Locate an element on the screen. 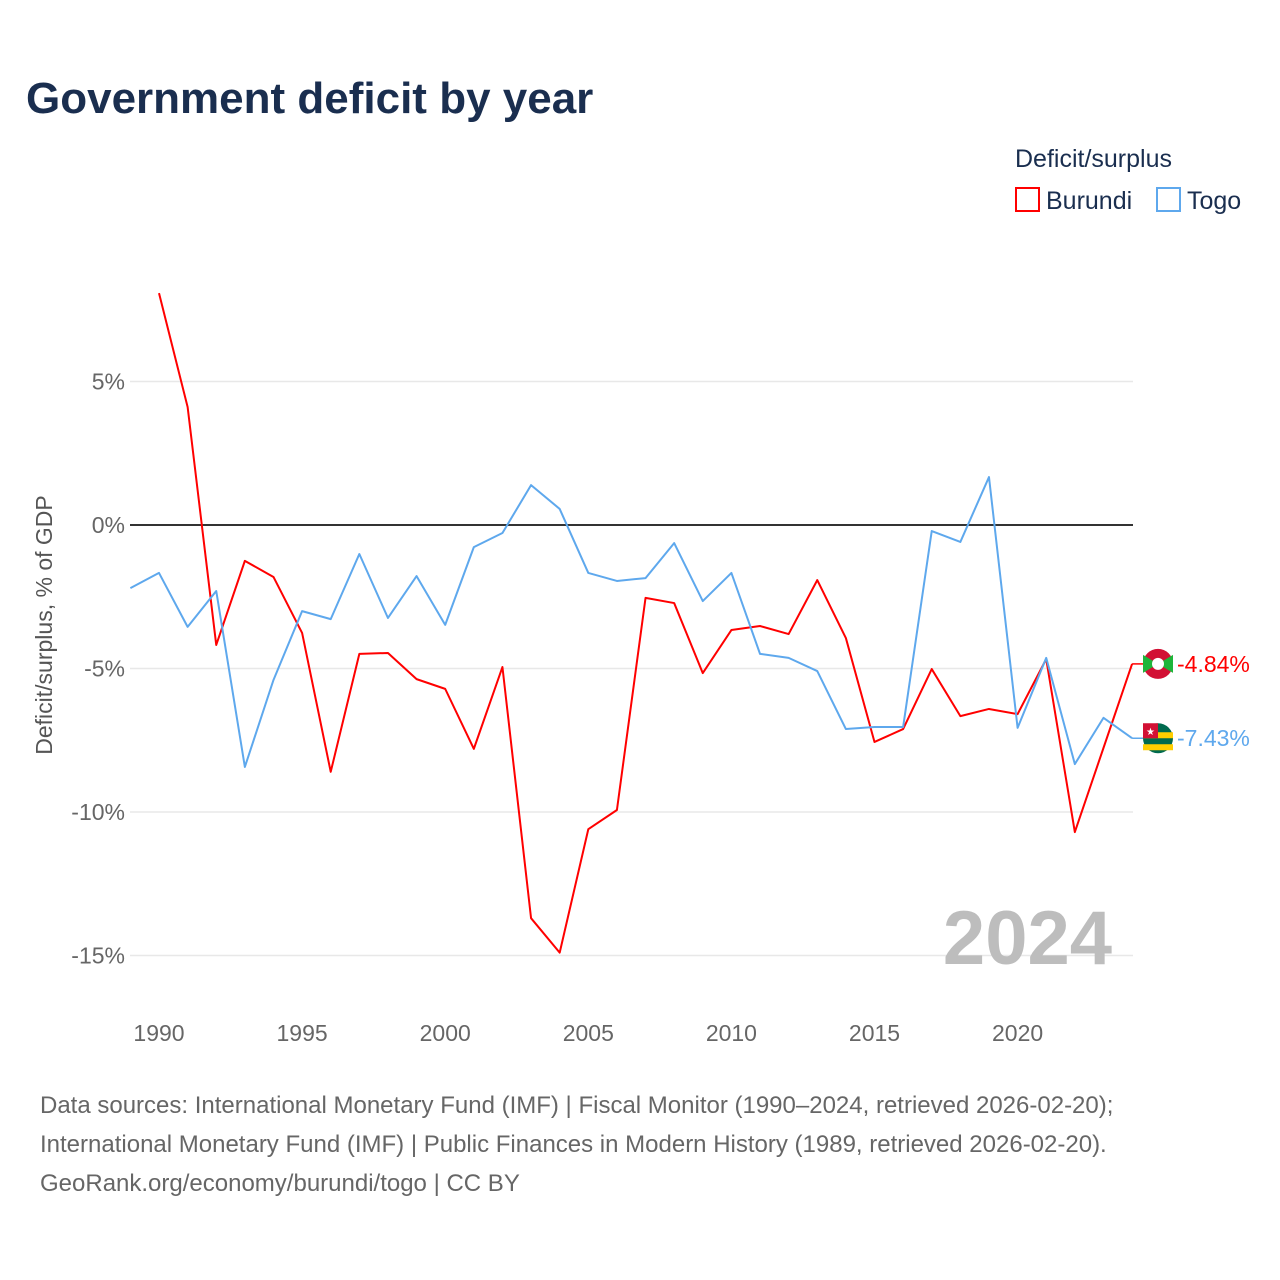 The image size is (1280, 1280). y-tick-label: 0% is located at coordinates (108, 525).